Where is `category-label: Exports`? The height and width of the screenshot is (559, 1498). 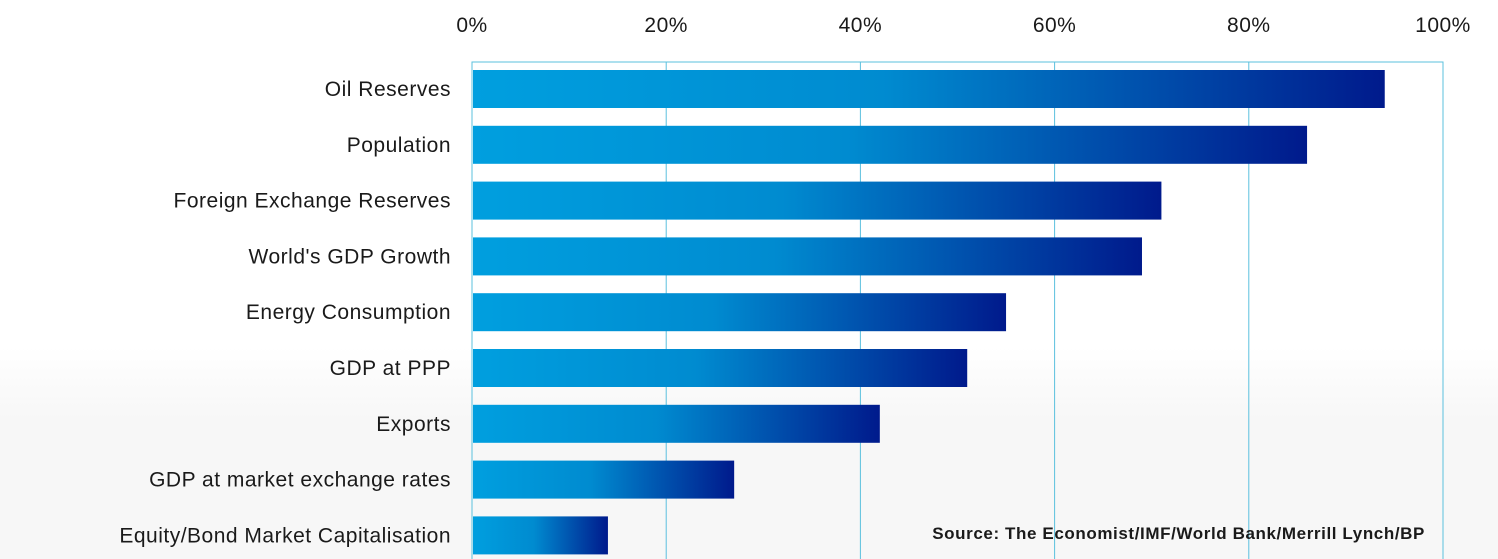 category-label: Exports is located at coordinates (413, 424).